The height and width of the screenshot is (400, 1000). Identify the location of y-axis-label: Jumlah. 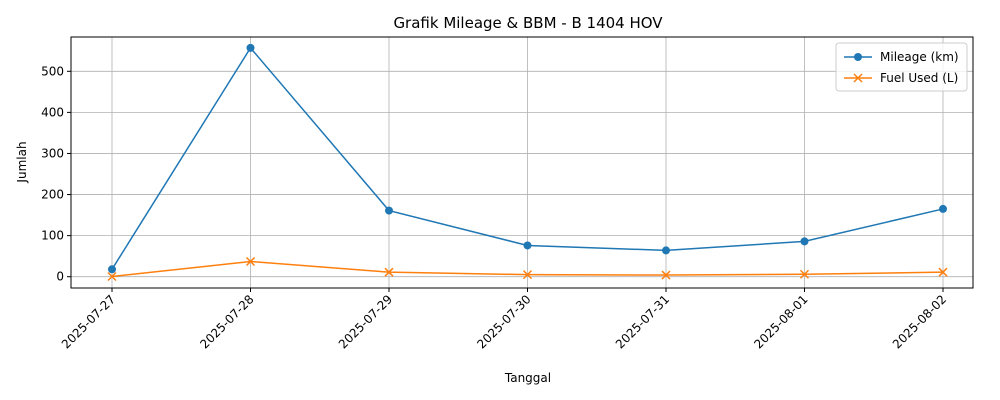
(22, 162).